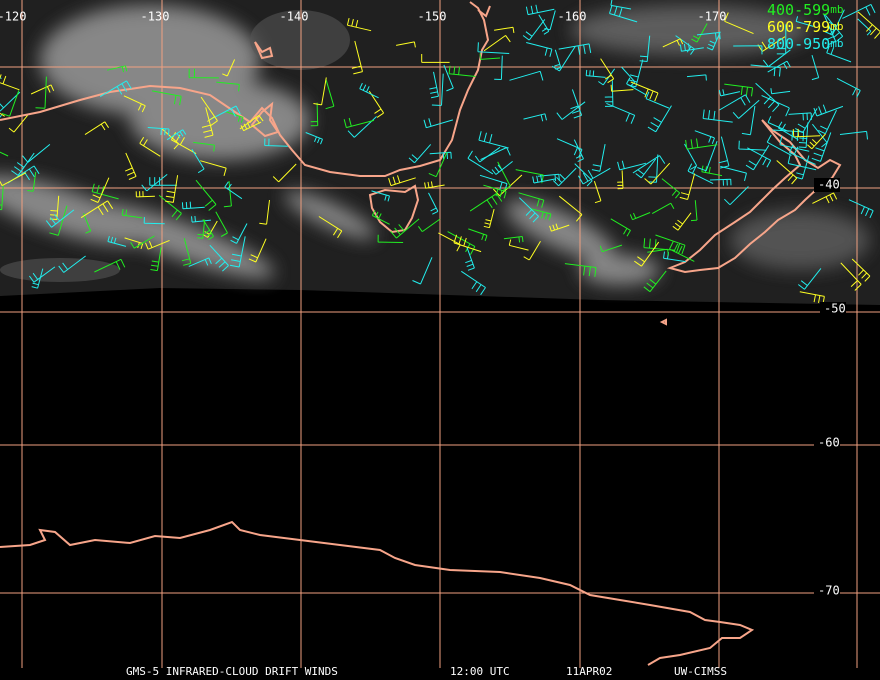  What do you see at coordinates (835, 309) in the screenshot?
I see `lat-label: -50` at bounding box center [835, 309].